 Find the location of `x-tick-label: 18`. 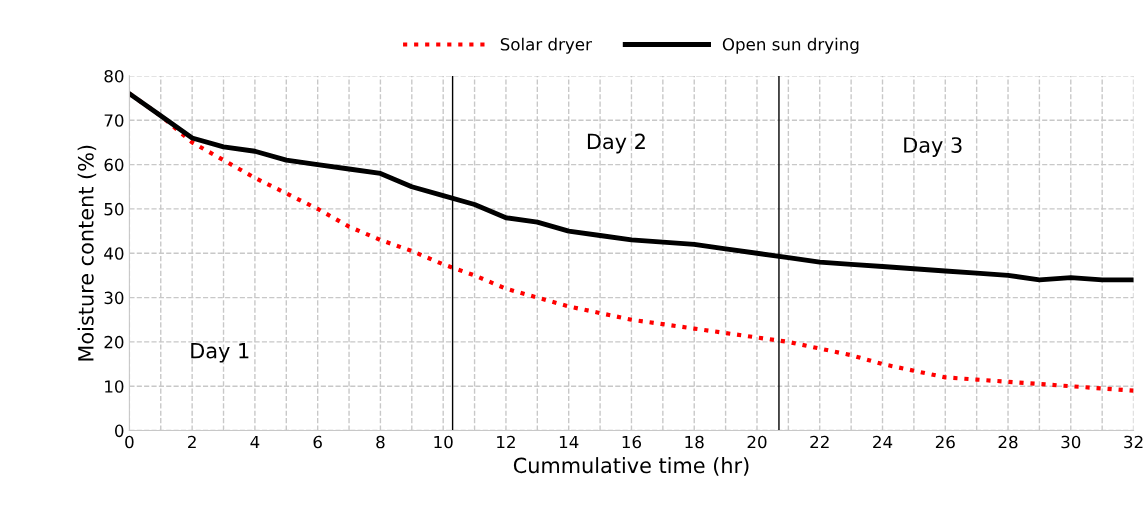

x-tick-label: 18 is located at coordinates (694, 442).